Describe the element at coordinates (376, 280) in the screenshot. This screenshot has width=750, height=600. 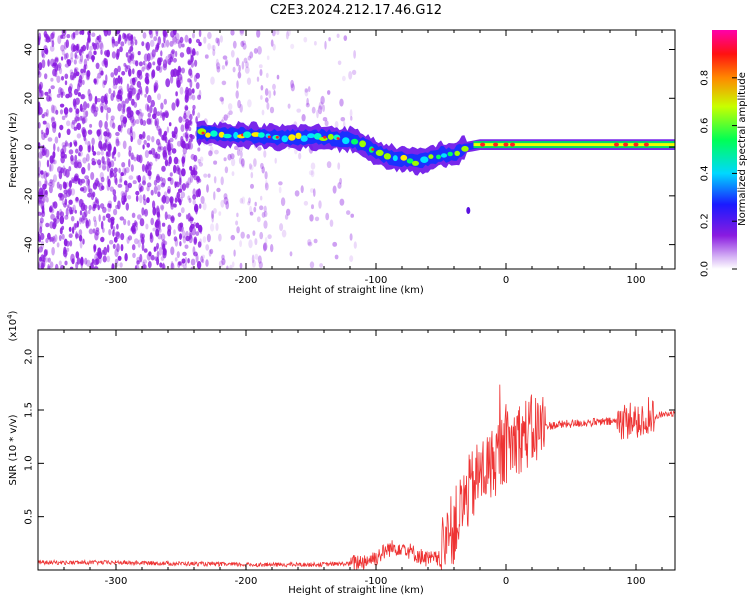
I see `spectrogram-xtick-label: -100` at that location.